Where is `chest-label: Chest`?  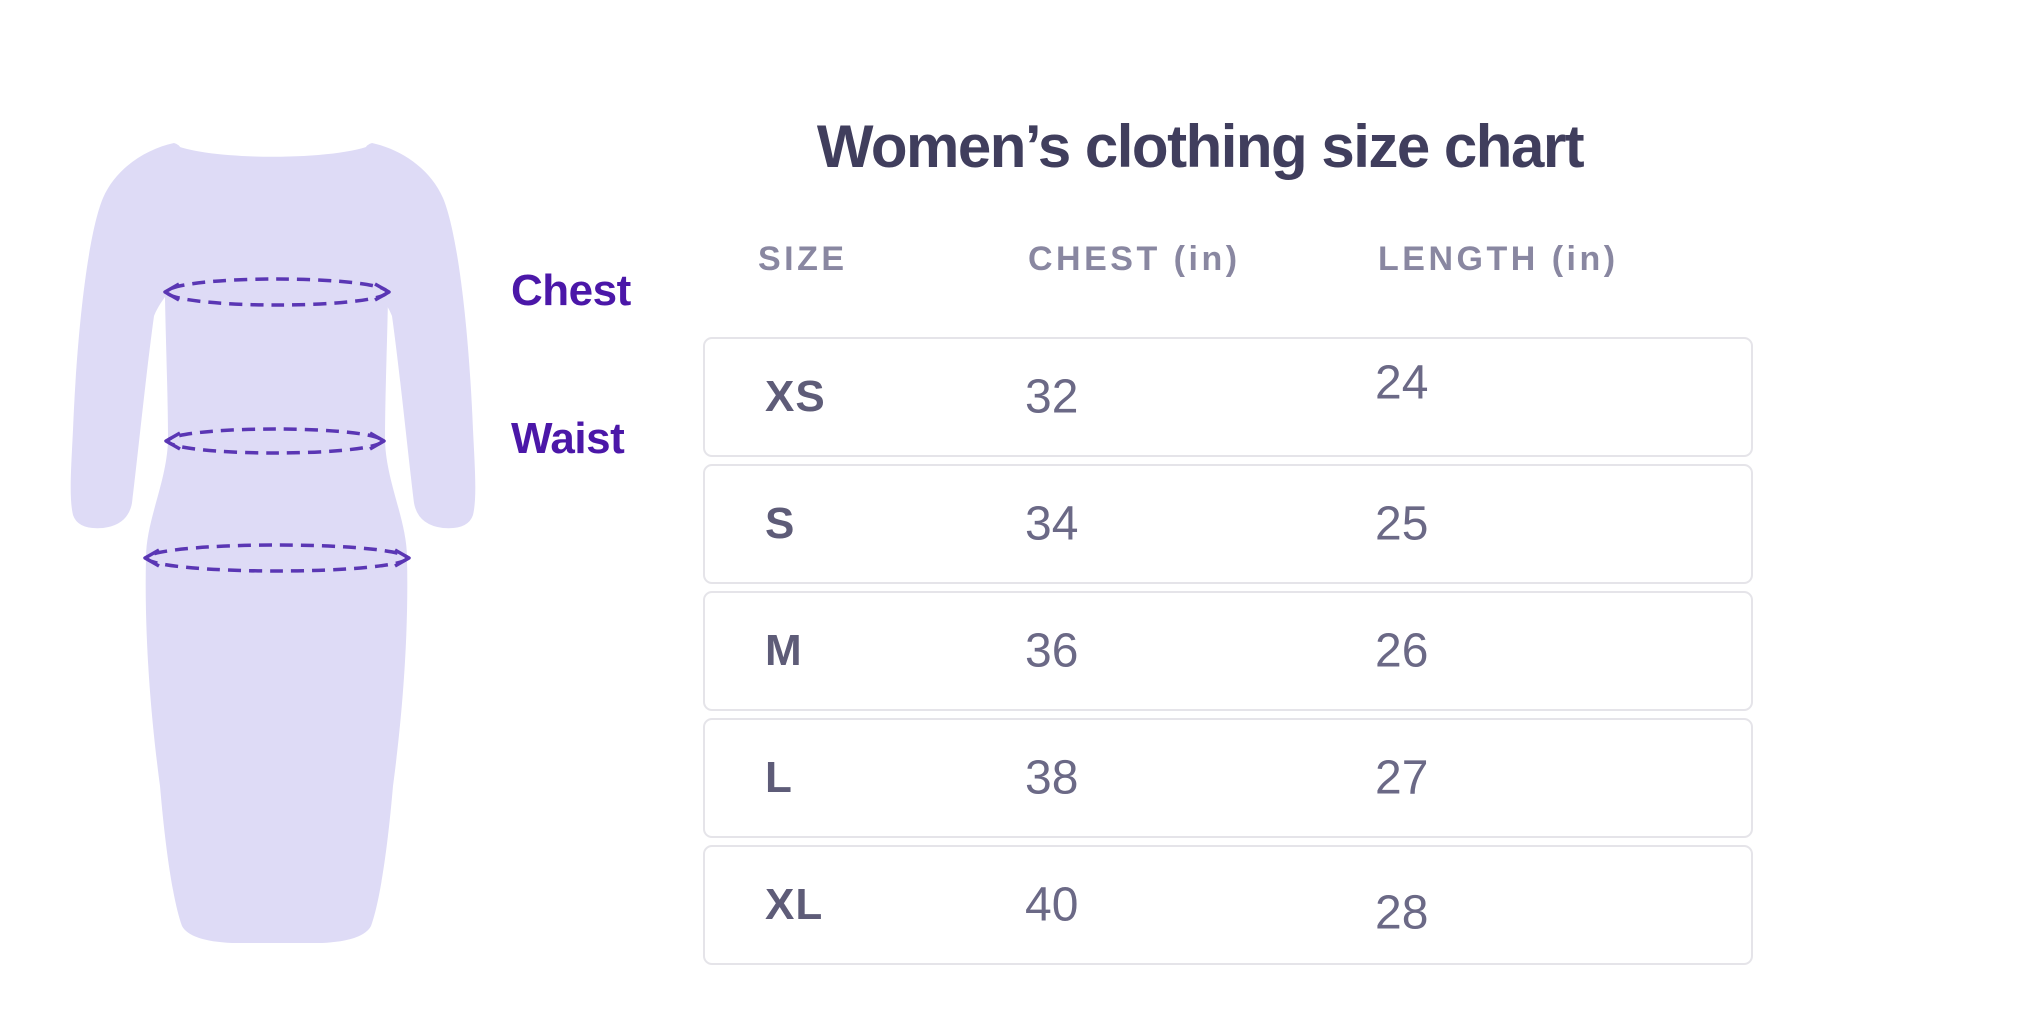
chest-label: Chest is located at coordinates (571, 290).